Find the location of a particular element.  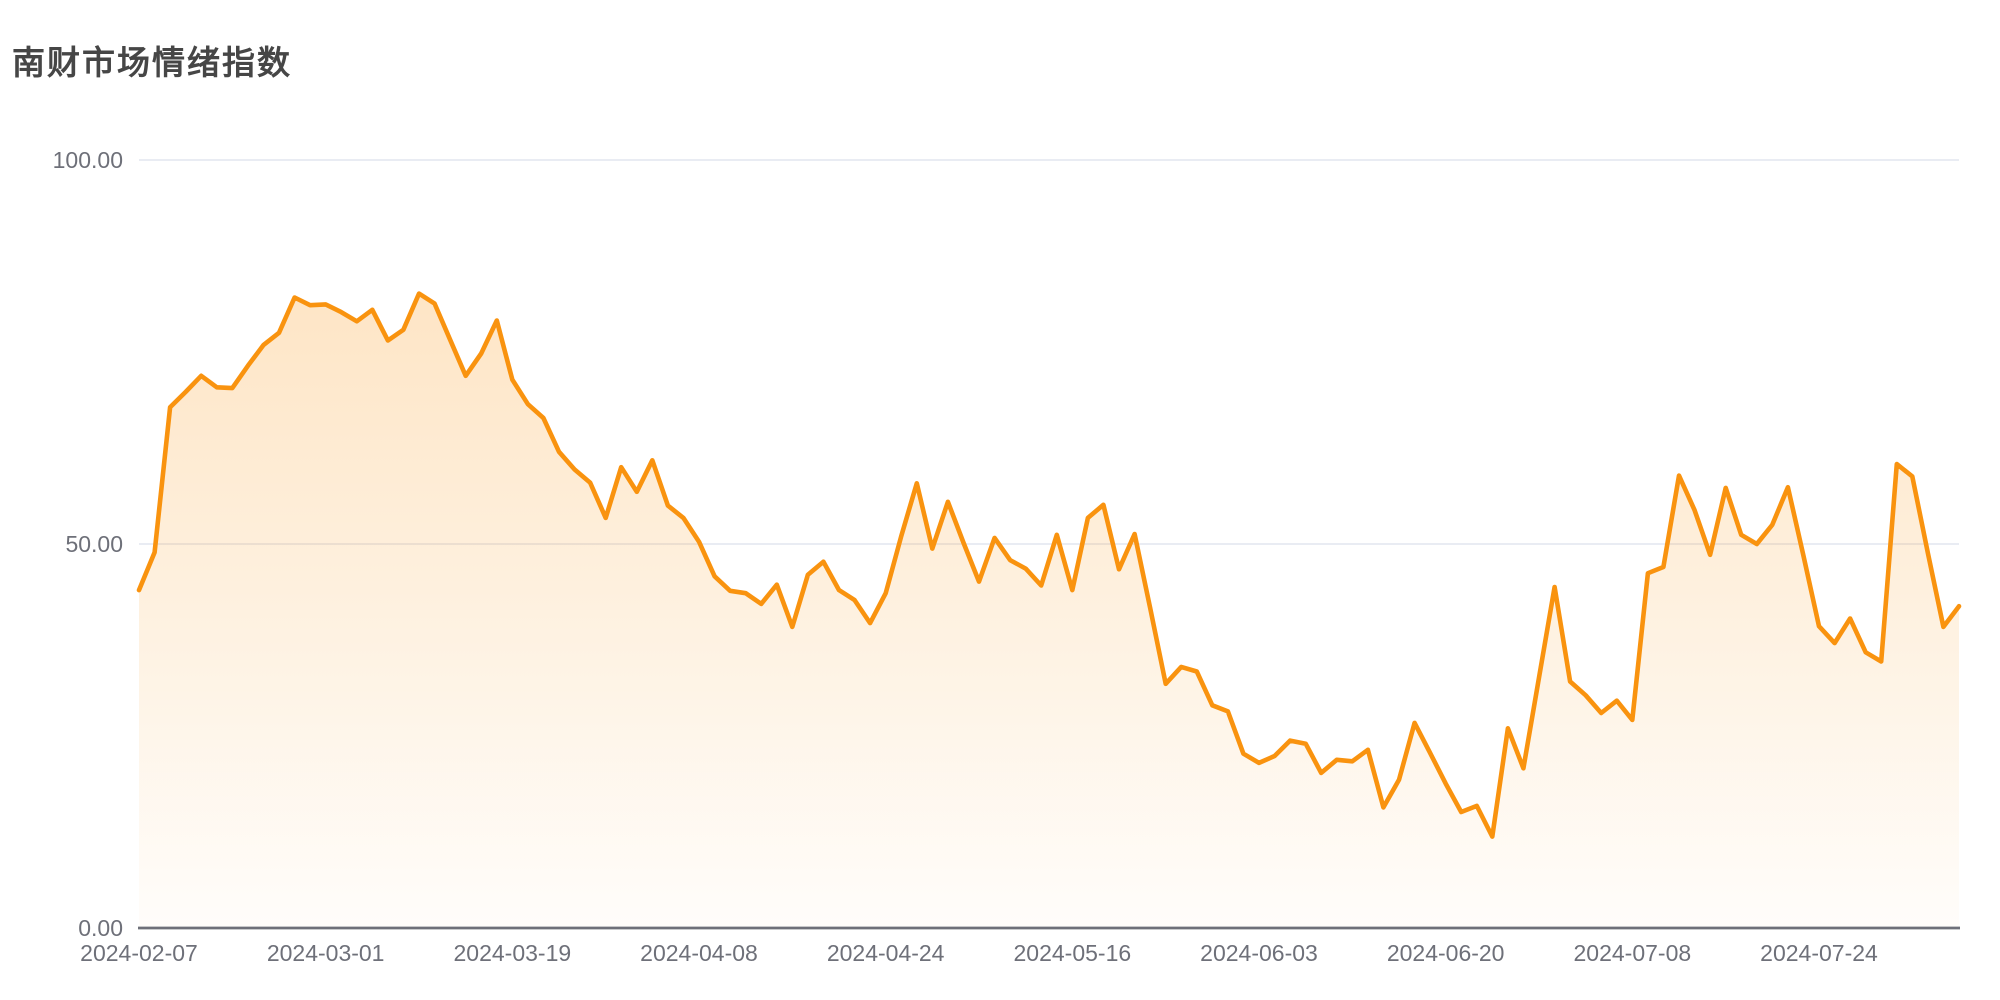

y-axis-label: 100.00 is located at coordinates (88, 160).